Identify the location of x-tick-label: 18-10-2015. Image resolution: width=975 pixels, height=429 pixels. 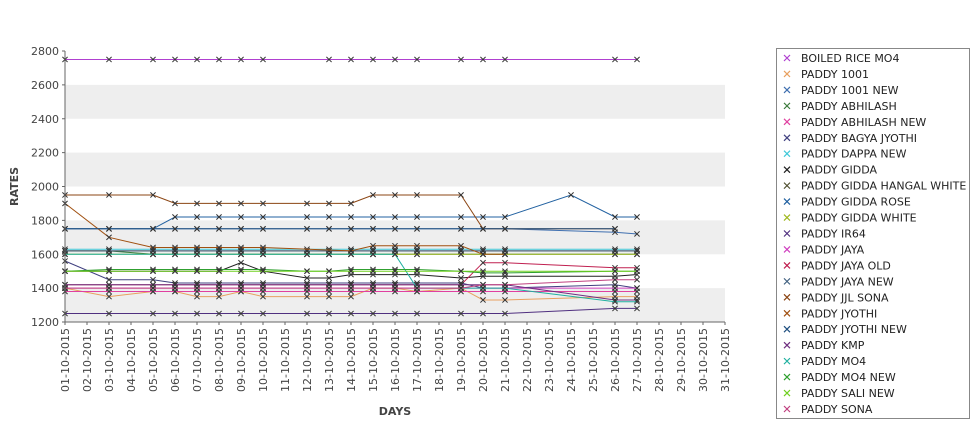
(439, 360).